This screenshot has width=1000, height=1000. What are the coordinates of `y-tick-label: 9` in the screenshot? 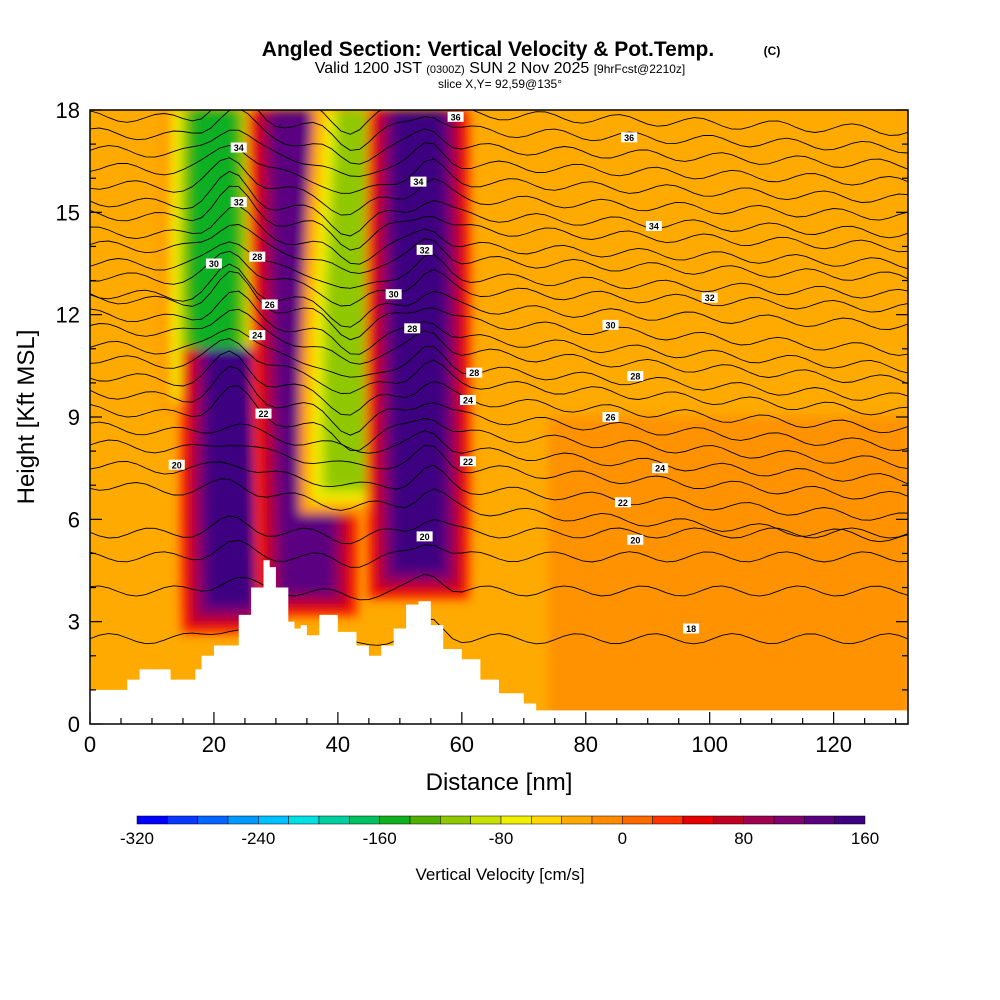 It's located at (74, 417).